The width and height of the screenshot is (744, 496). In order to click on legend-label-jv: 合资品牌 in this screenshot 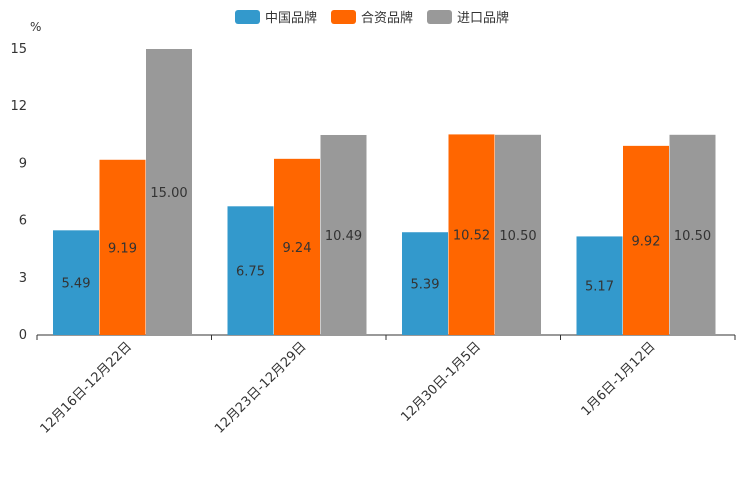, I will do `click(386, 18)`.